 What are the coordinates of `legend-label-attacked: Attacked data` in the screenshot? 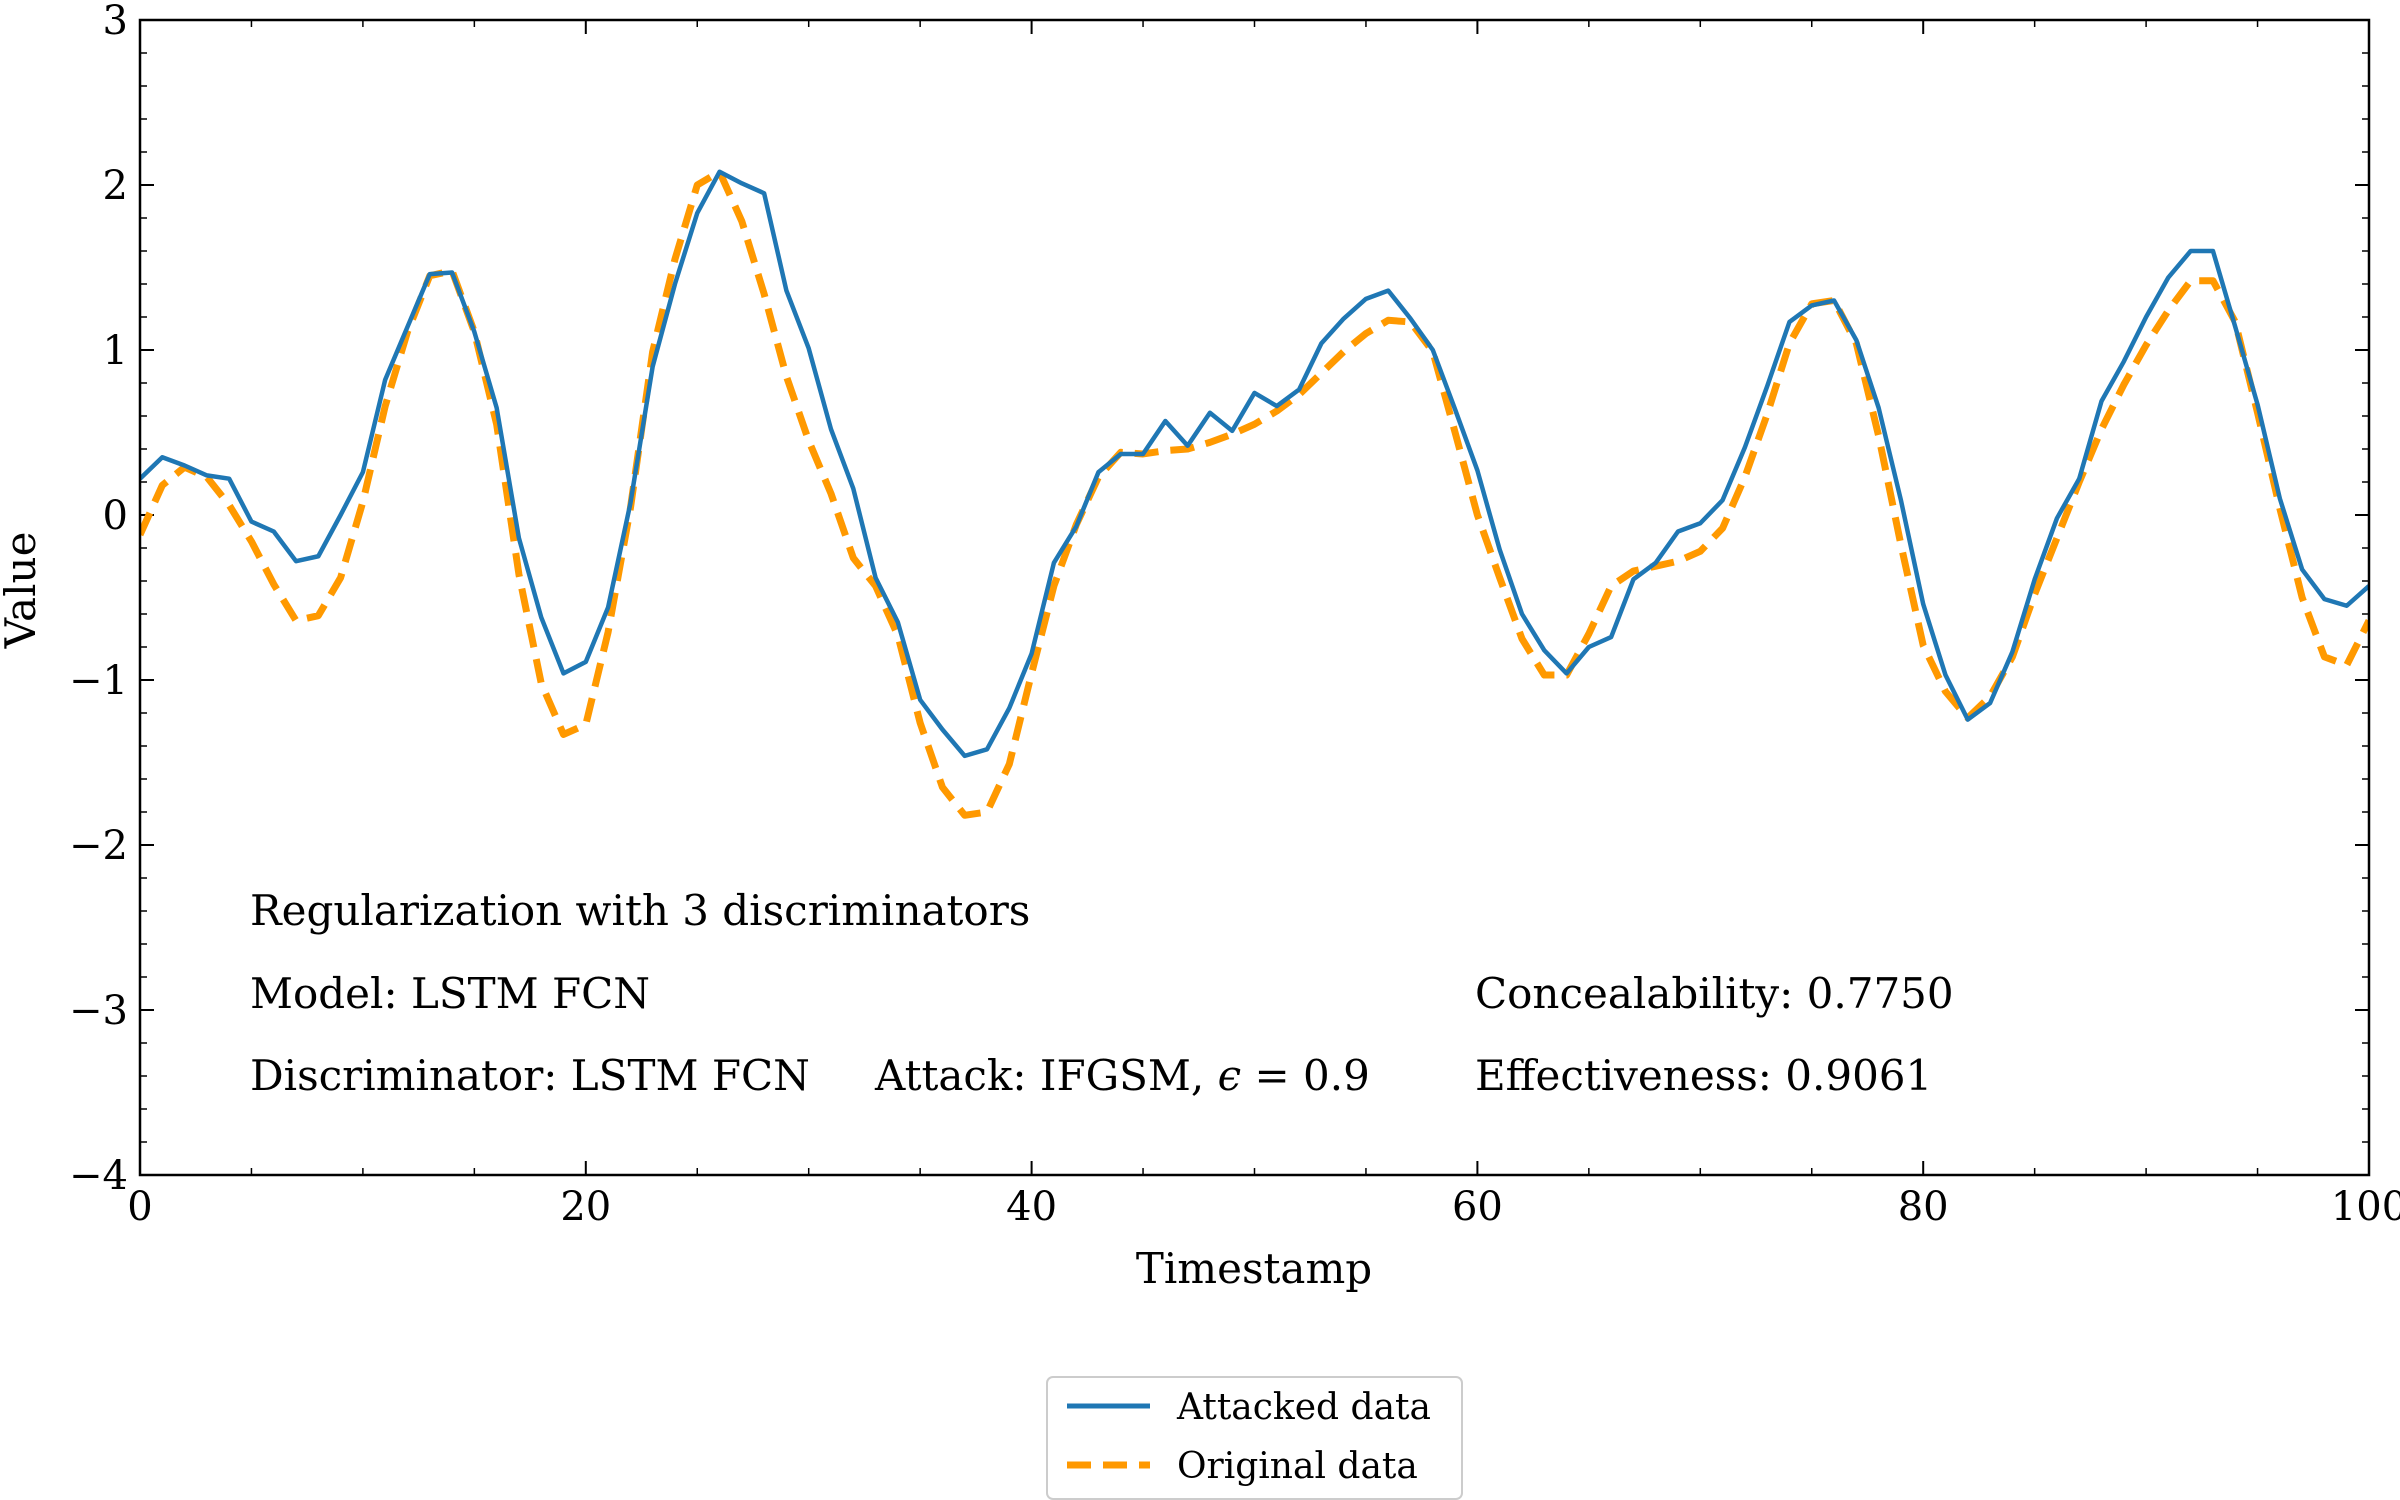 It's located at (1303, 1407).